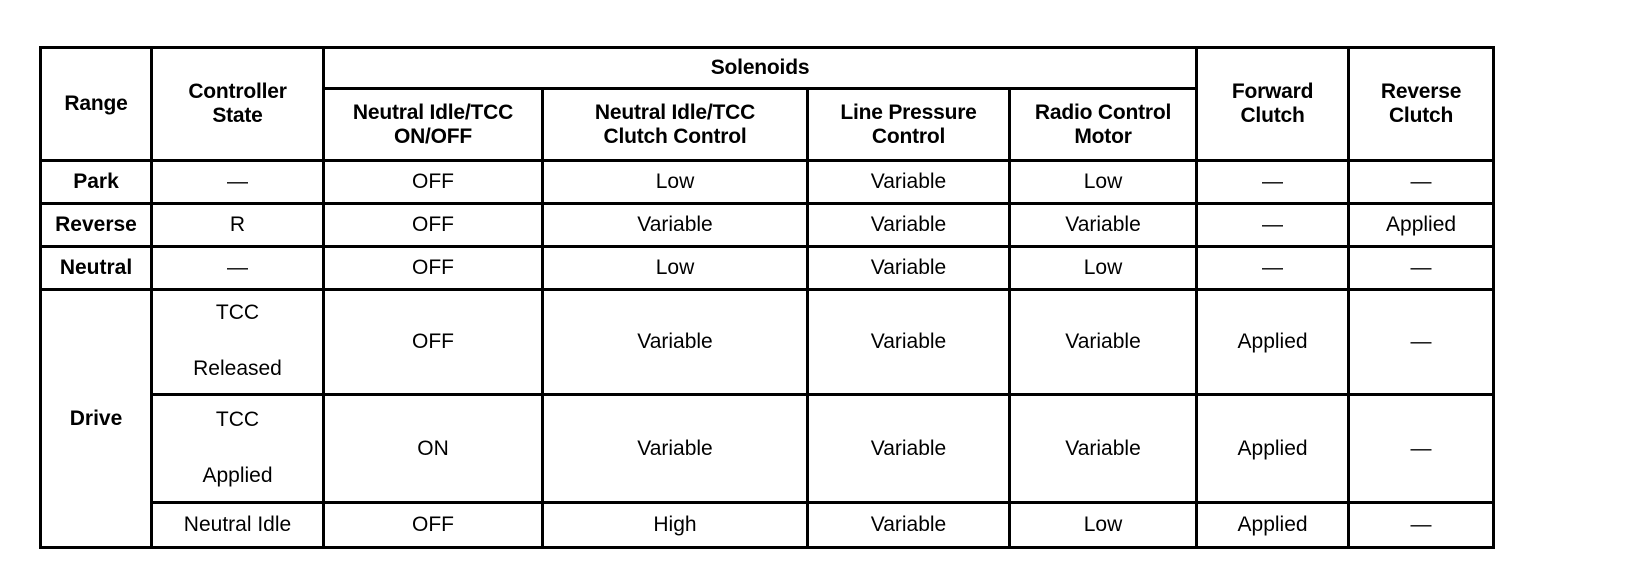 The height and width of the screenshot is (580, 1632). I want to click on column-header-line-pressure-control-line2: Control, so click(908, 136).